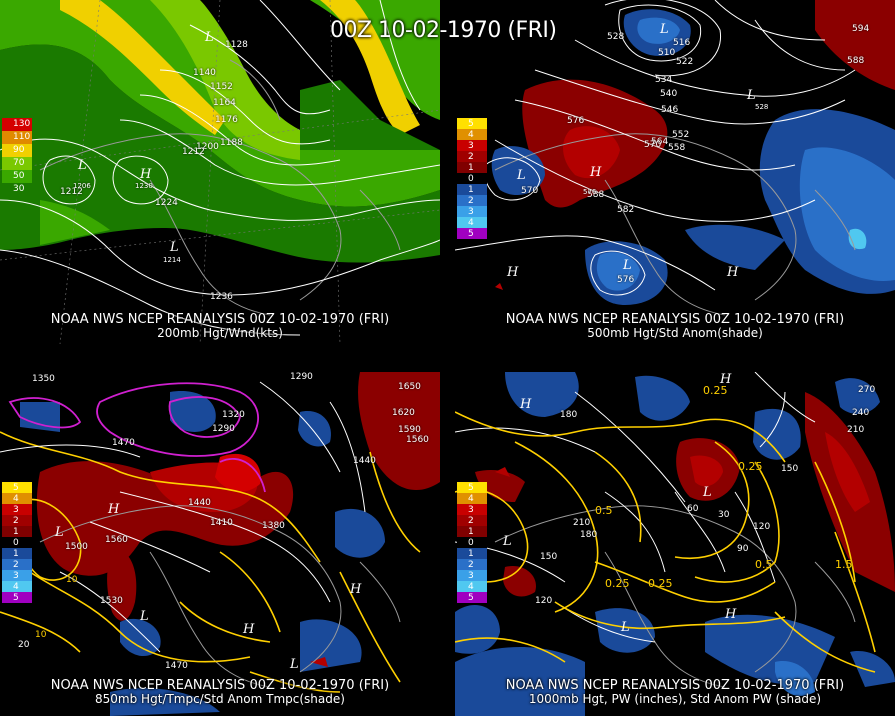  Describe the element at coordinates (301, 377) in the screenshot. I see `contour-label: 1290` at that location.